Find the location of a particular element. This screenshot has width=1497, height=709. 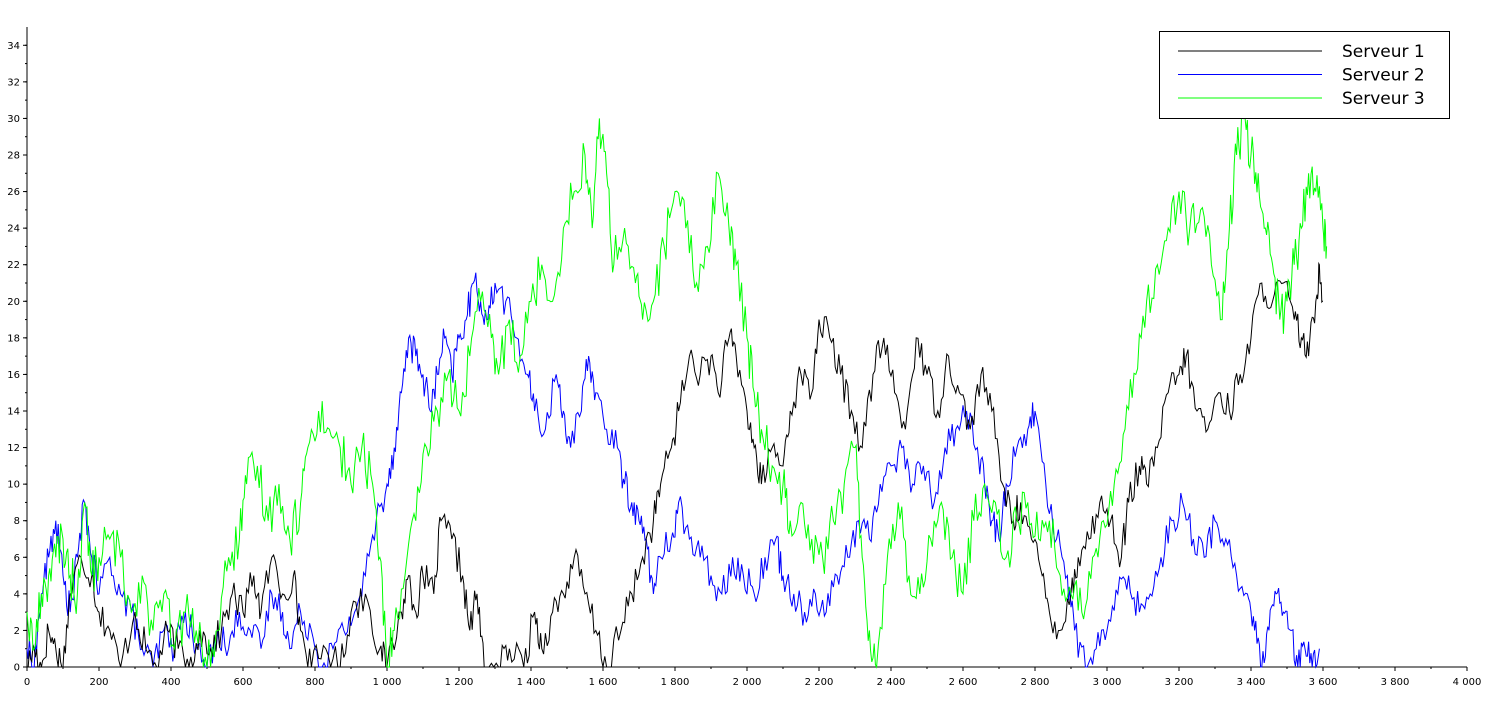

x-tick-label: 1 200 is located at coordinates (459, 682).